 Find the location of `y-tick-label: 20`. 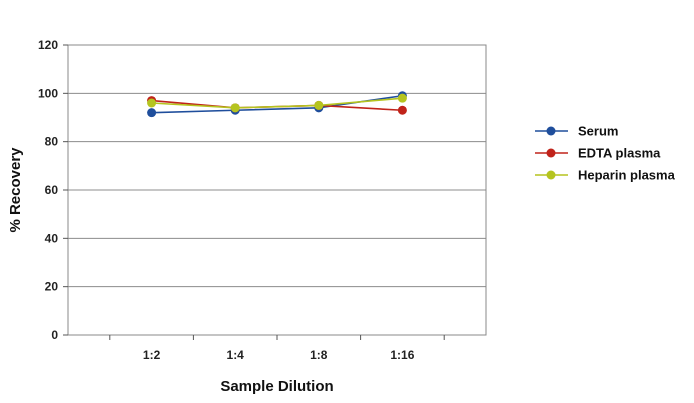

y-tick-label: 20 is located at coordinates (52, 287).